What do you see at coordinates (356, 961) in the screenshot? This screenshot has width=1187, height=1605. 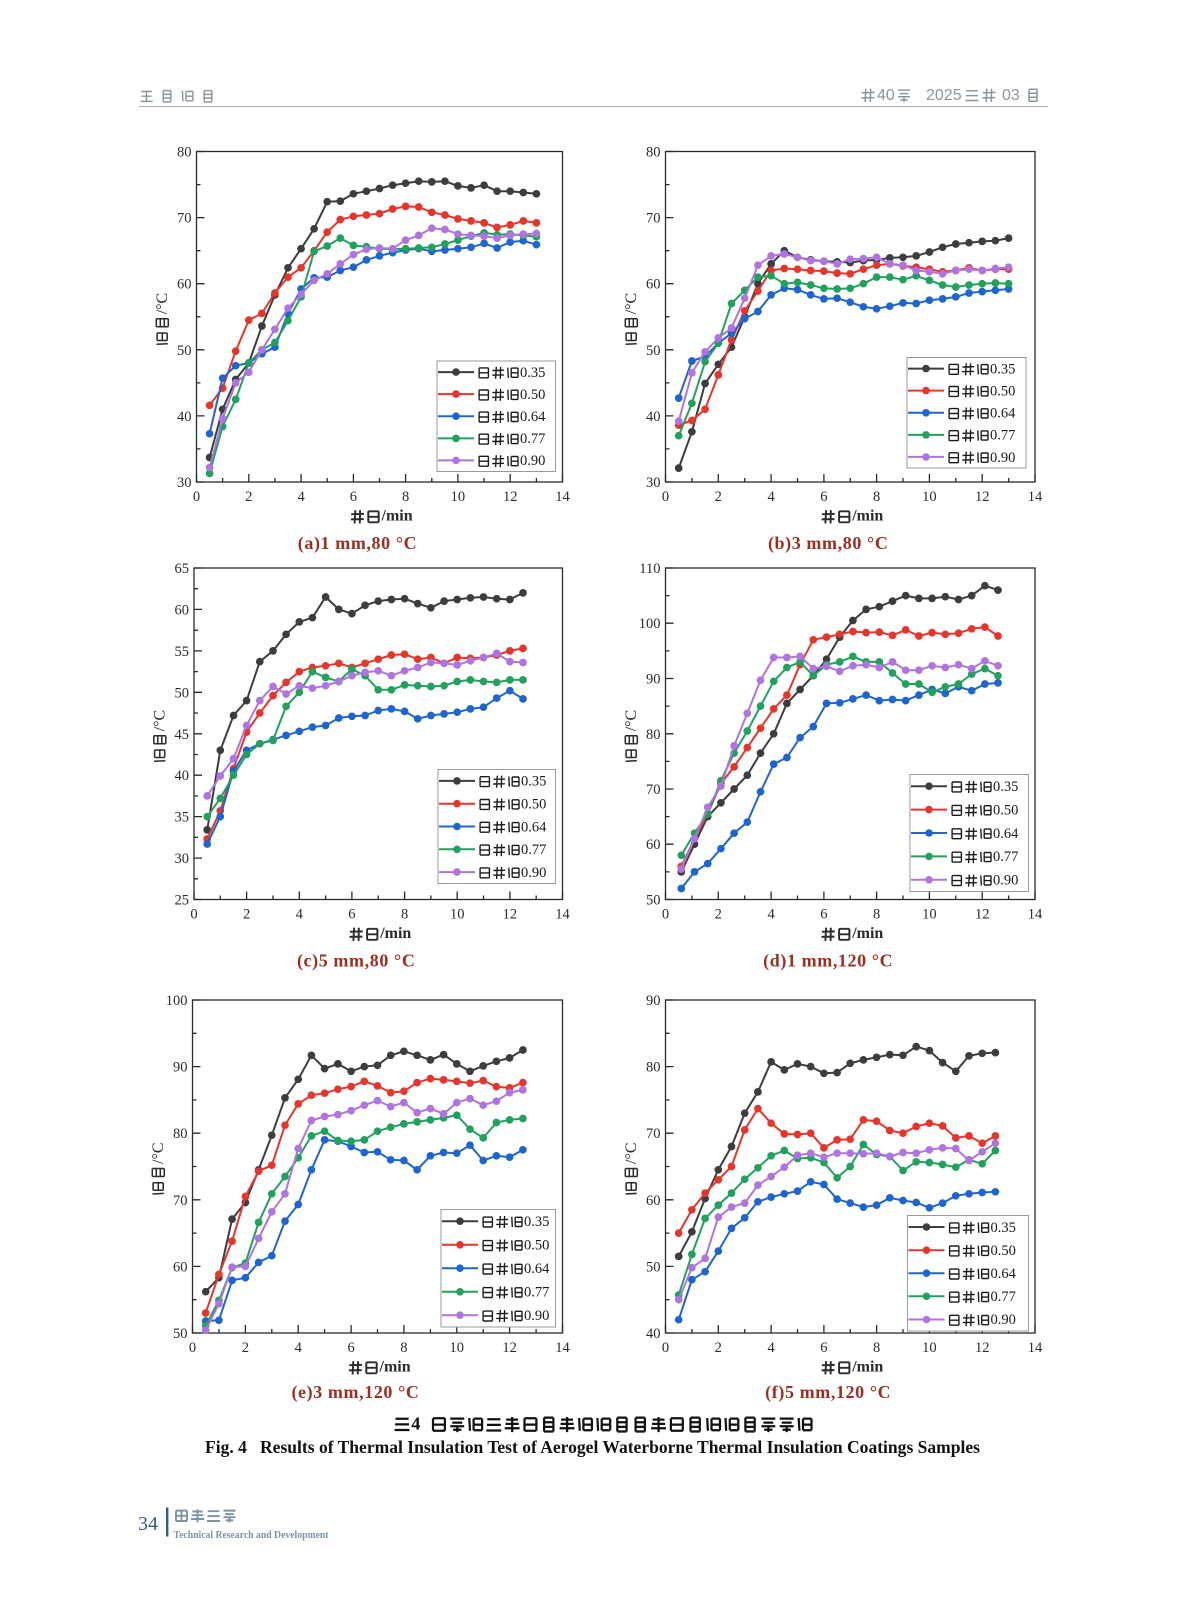 I see `svg-text: (c)5 mm,80 °C` at bounding box center [356, 961].